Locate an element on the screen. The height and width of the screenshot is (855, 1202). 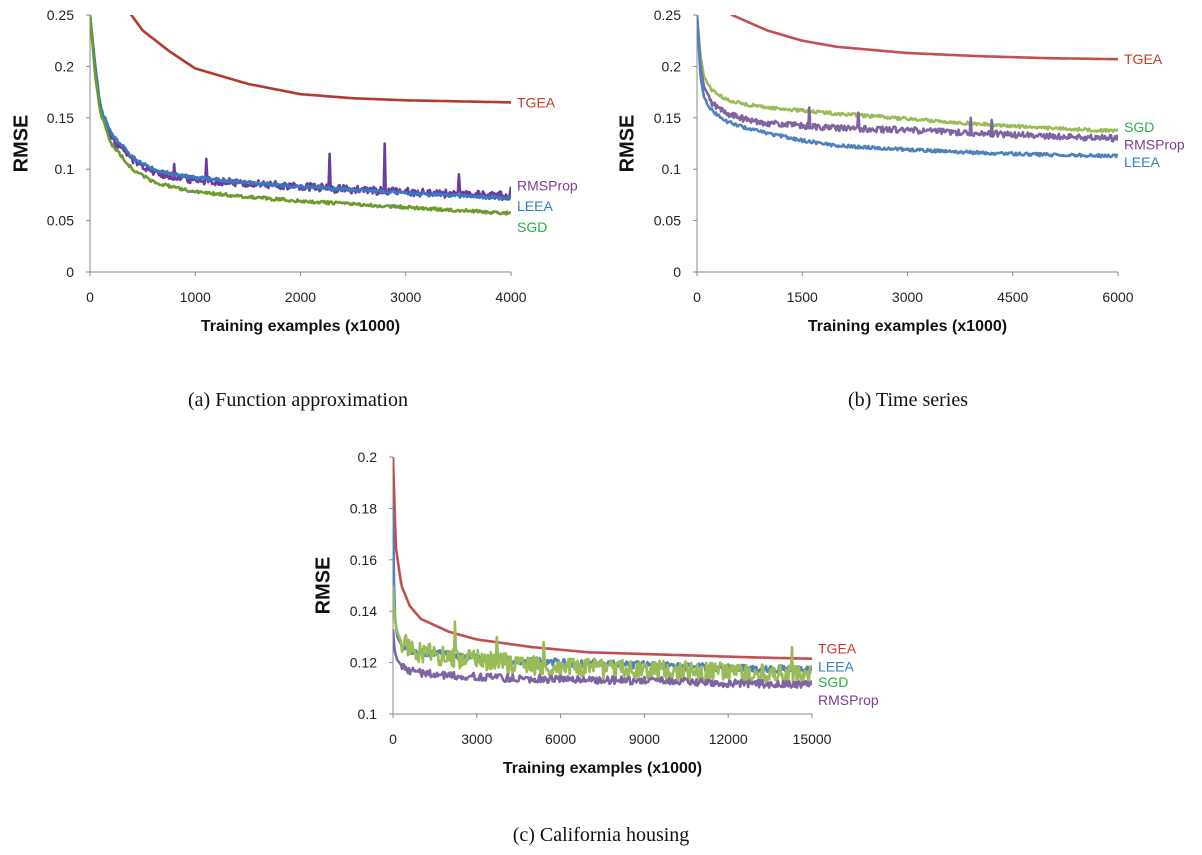
chart-caption: (a) Function approximation is located at coordinates (298, 400).